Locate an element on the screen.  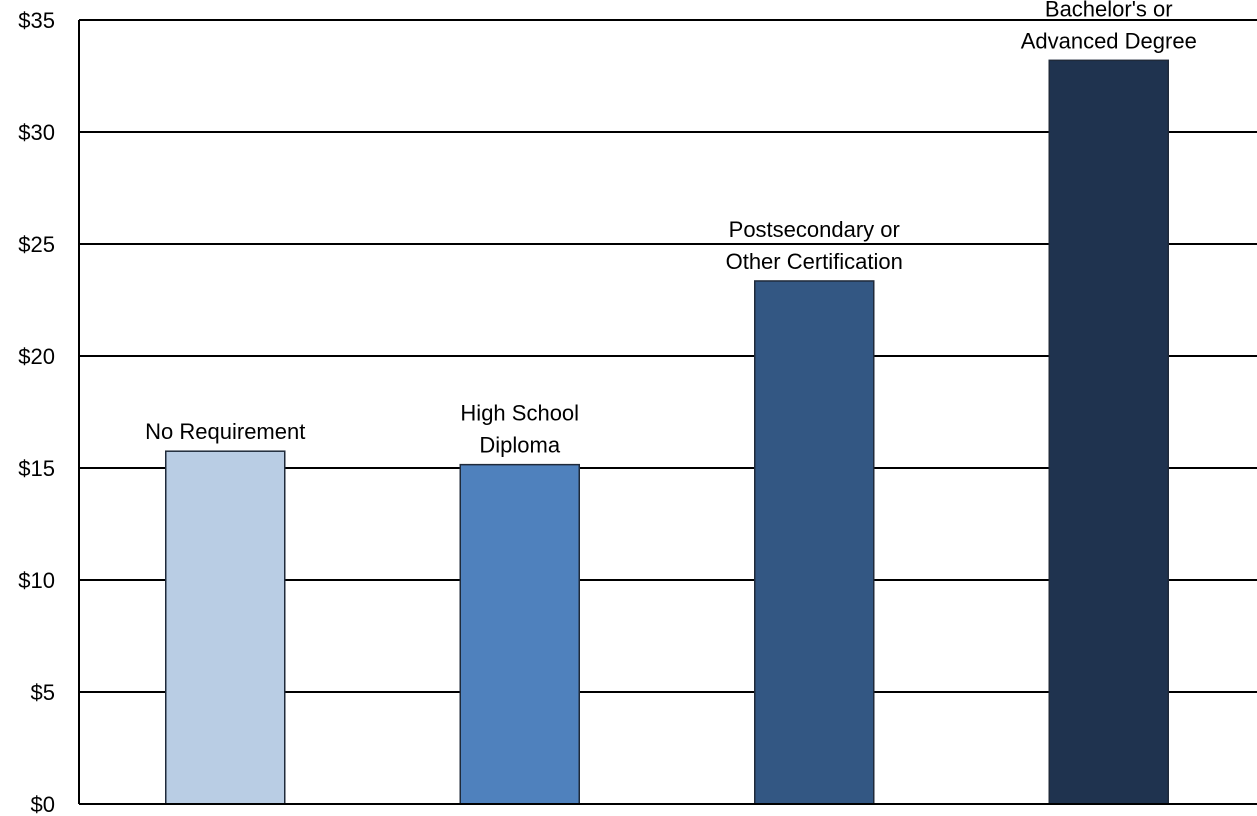
y-tick-label: $30 is located at coordinates (36, 132).